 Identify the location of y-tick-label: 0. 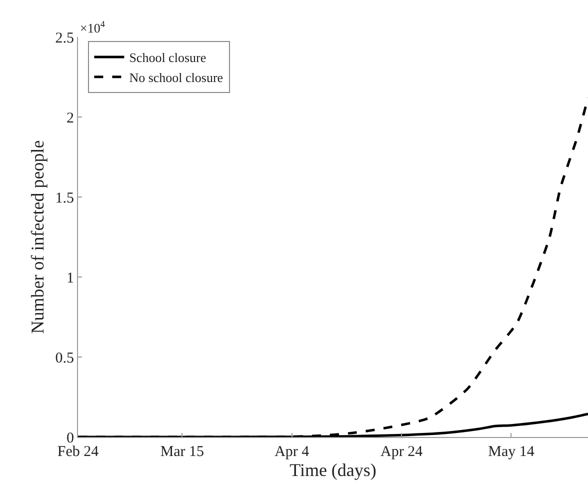
(70, 438).